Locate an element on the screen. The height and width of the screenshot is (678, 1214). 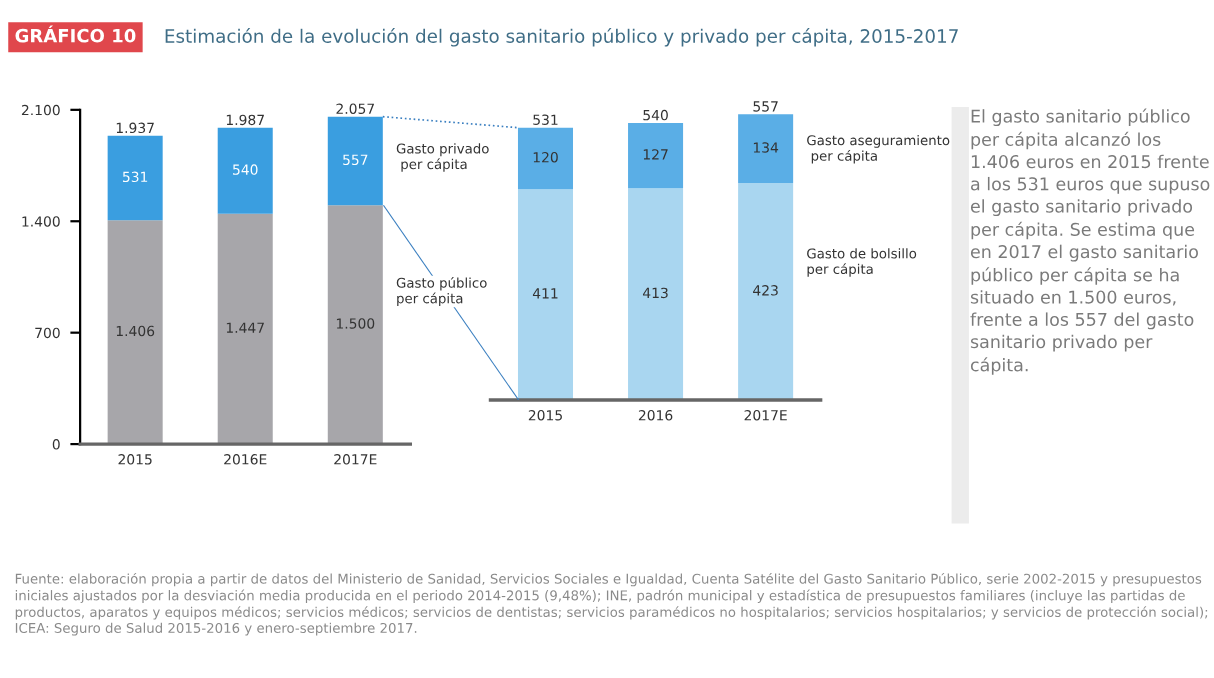
chart-title: GRÁFICO 10 is located at coordinates (75, 34).